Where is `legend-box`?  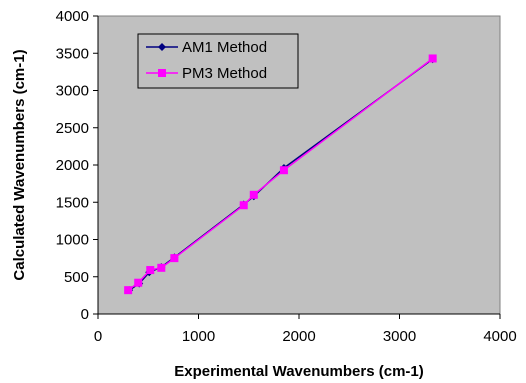
legend-box is located at coordinates (218, 61).